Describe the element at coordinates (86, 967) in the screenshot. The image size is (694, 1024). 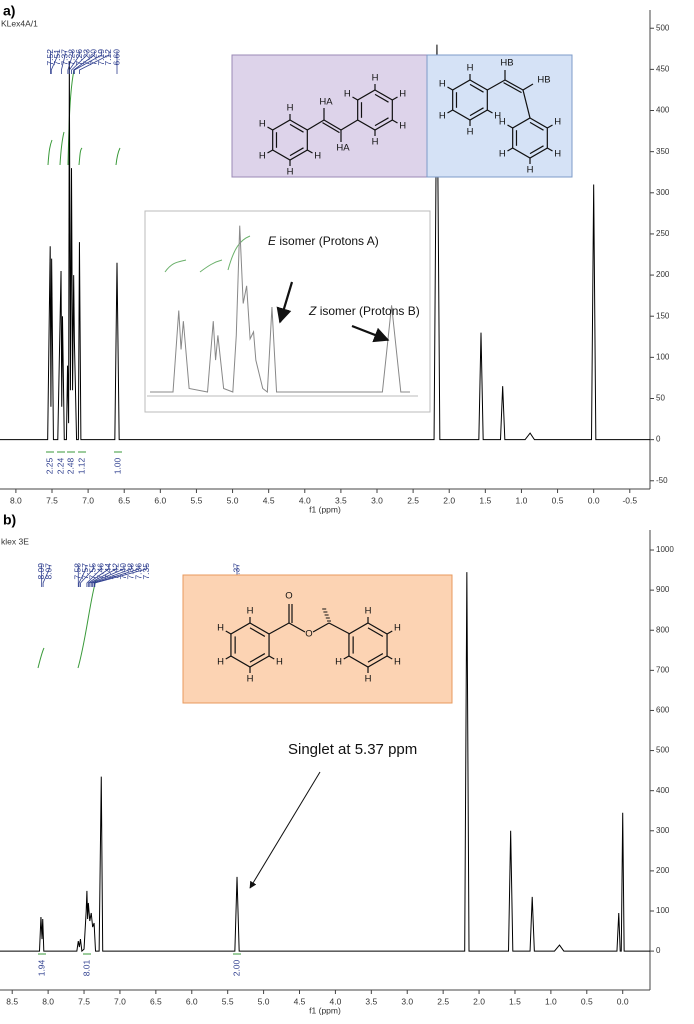
I see `integral-label: 8.01` at that location.